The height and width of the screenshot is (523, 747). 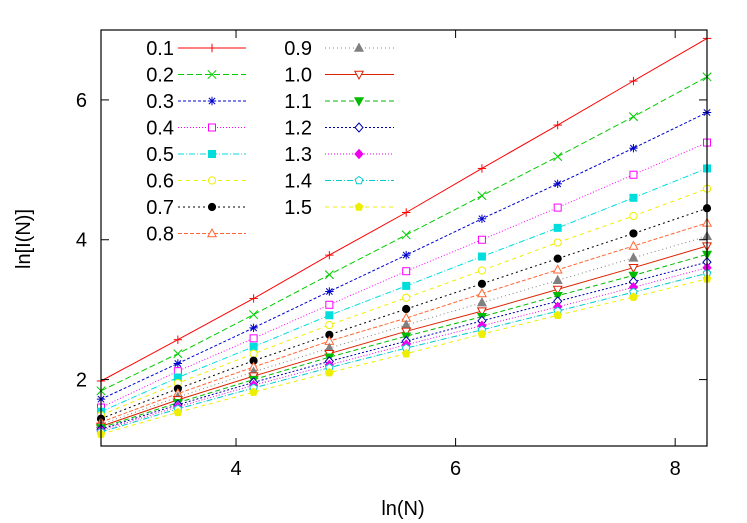 What do you see at coordinates (298, 102) in the screenshot?
I see `legend-label: 1.1` at bounding box center [298, 102].